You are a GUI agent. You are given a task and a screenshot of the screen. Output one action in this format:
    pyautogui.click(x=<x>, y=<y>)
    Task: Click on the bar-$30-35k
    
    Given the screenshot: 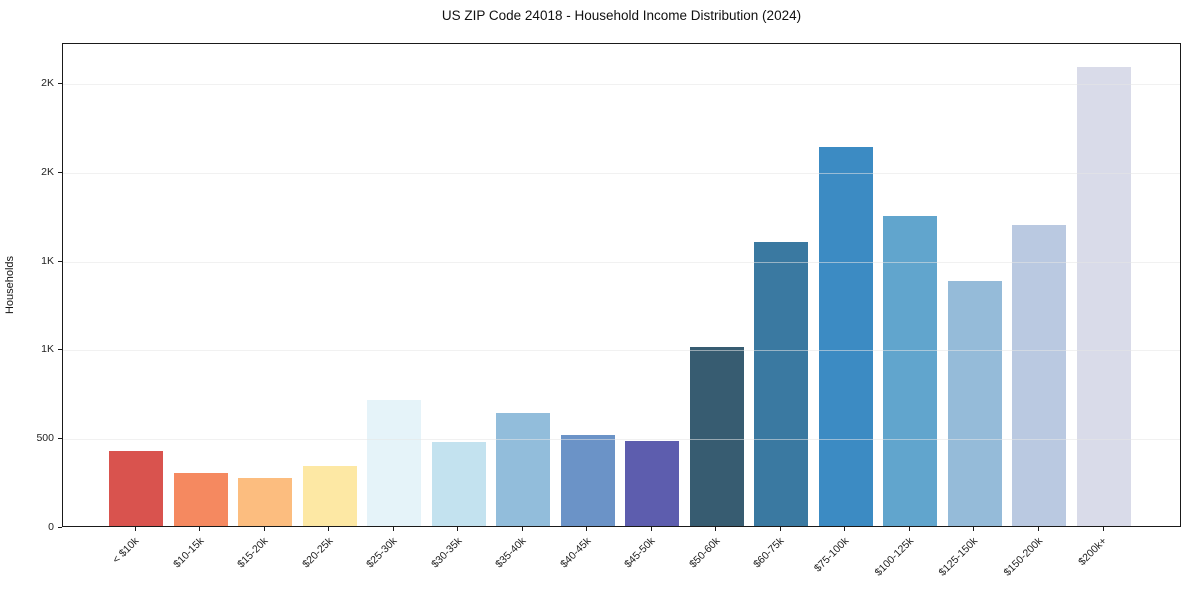 What is the action you would take?
    pyautogui.click(x=458, y=483)
    